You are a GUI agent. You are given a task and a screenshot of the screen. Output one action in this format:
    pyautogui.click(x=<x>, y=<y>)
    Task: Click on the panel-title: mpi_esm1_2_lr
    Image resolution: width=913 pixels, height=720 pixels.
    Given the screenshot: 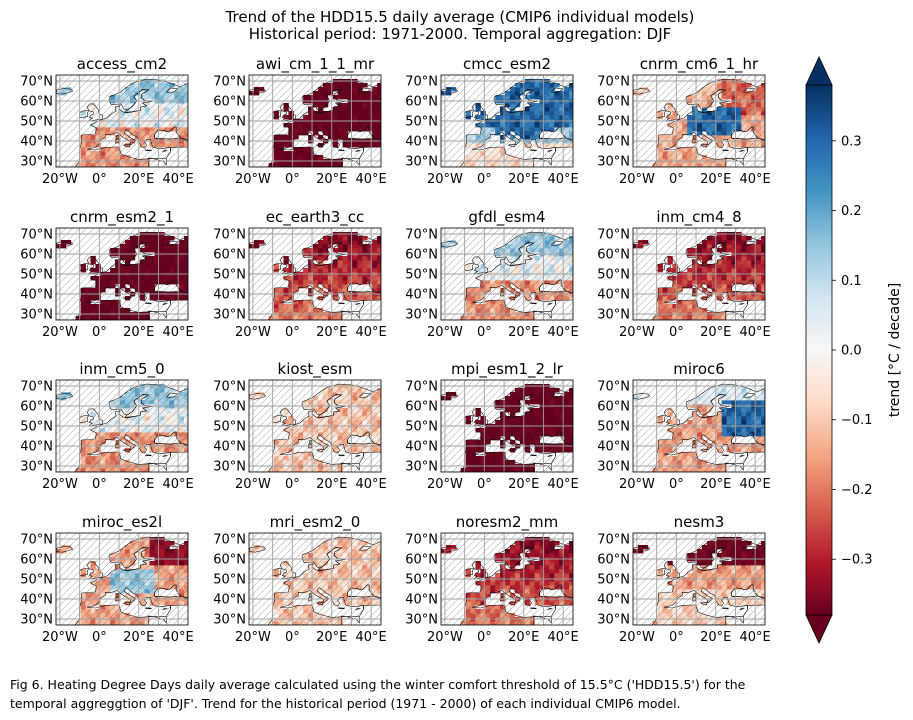 What is the action you would take?
    pyautogui.click(x=507, y=369)
    